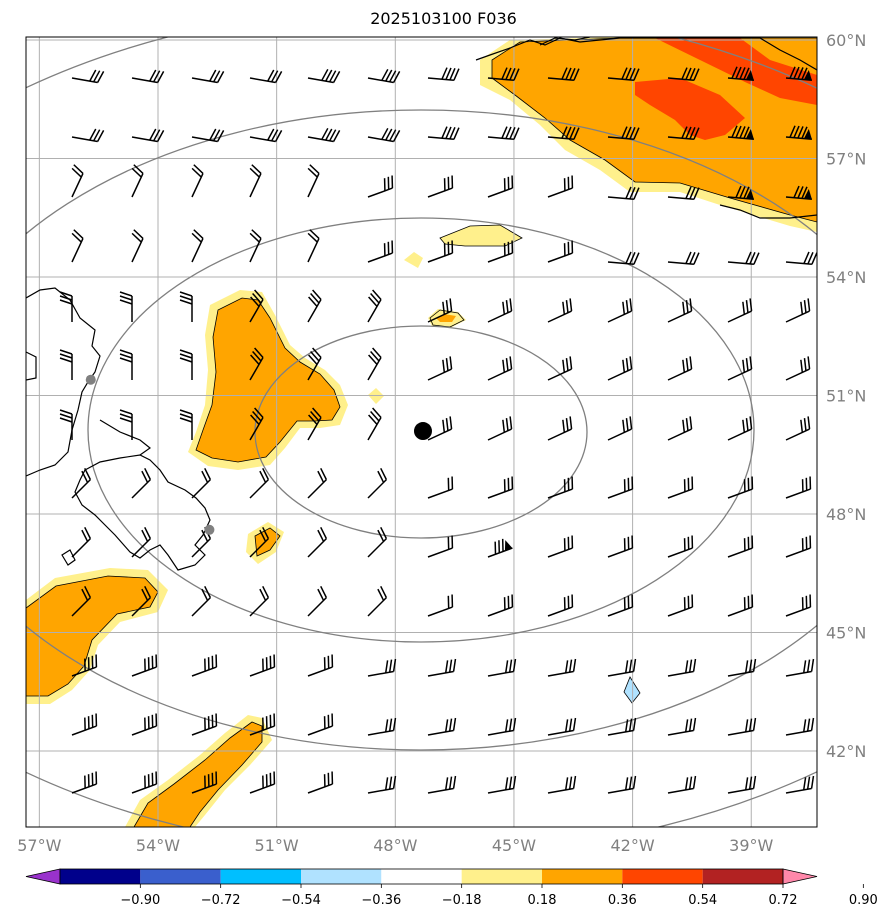 This screenshot has height=924, width=887. I want to click on lon-tick-label: 45°W, so click(514, 845).